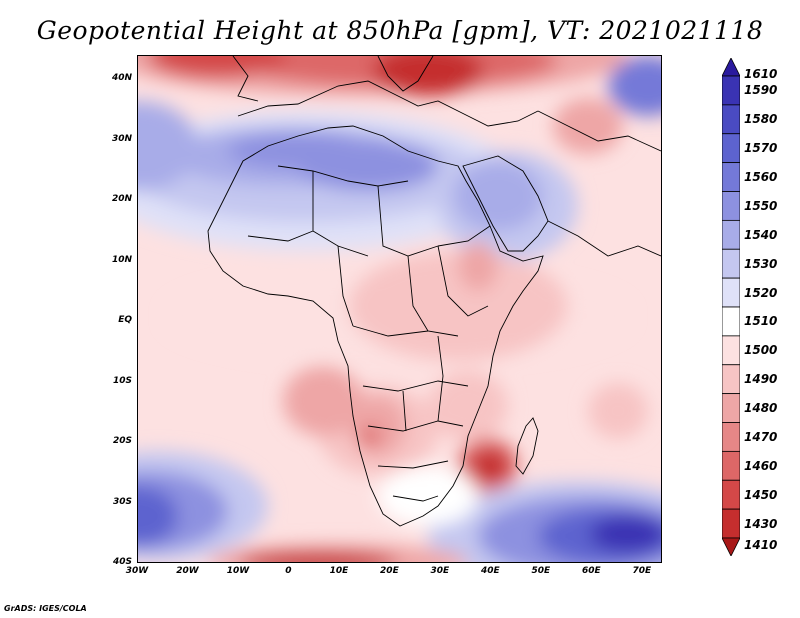  Describe the element at coordinates (490, 571) in the screenshot. I see `lon-tick-label: 40E` at that location.